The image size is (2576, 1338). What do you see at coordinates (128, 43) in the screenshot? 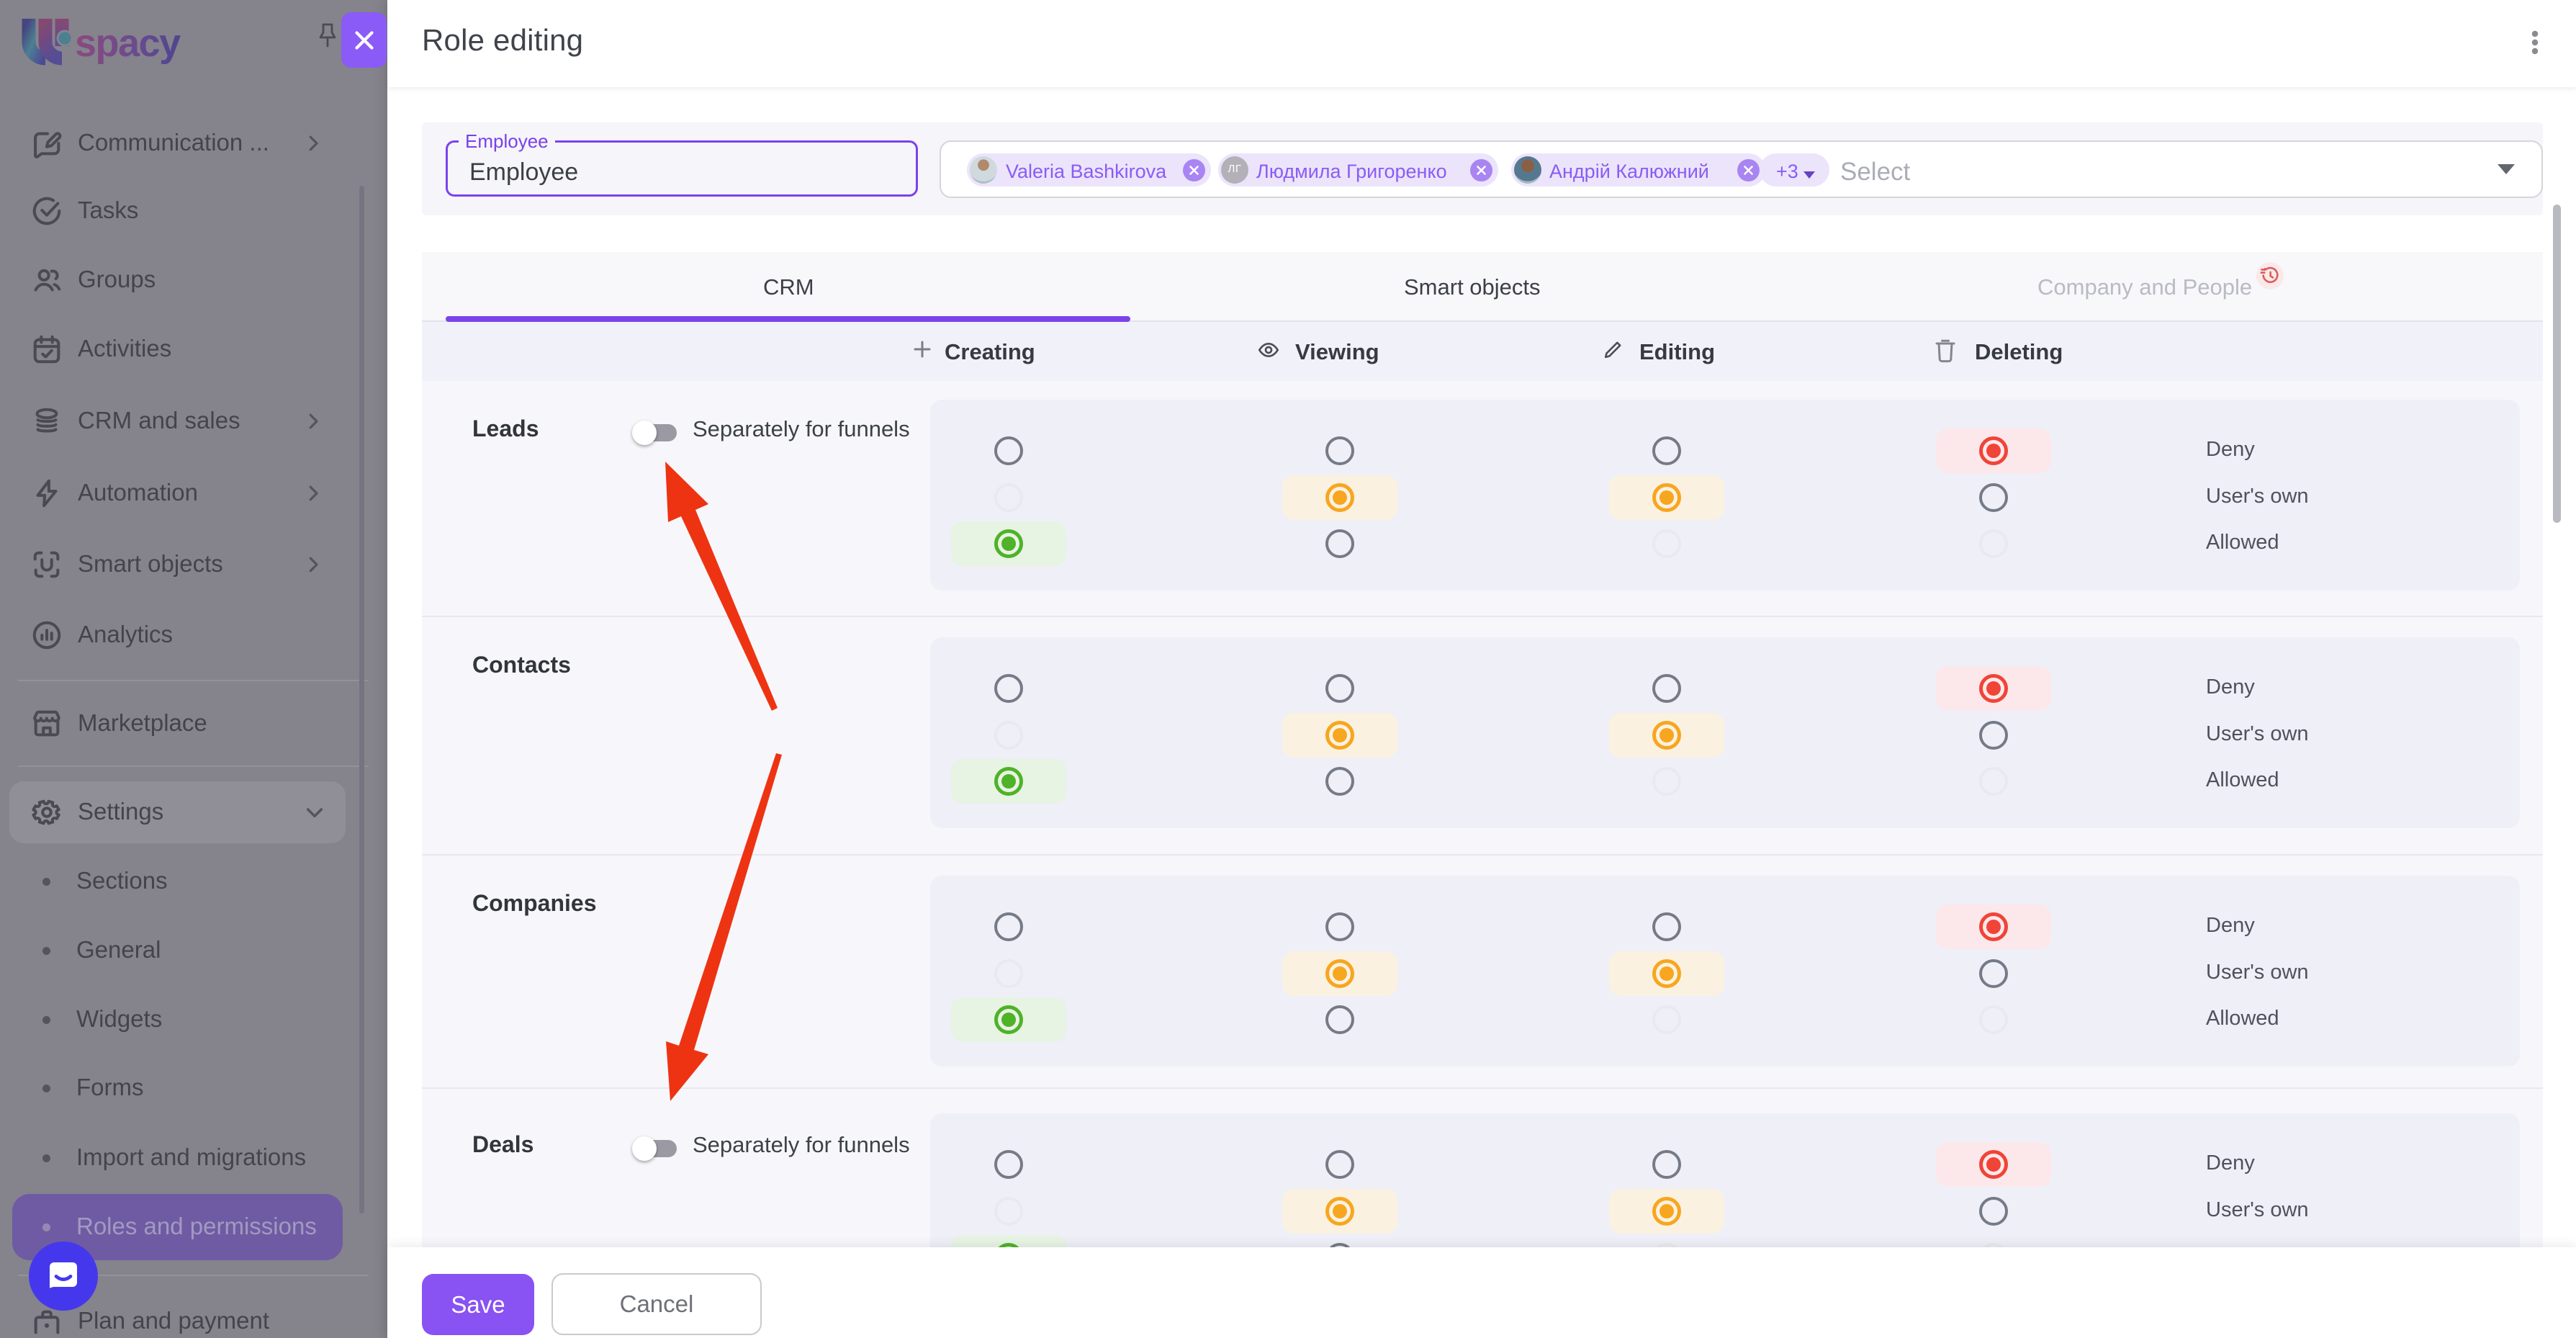
I see `svg-text: spacy` at bounding box center [128, 43].